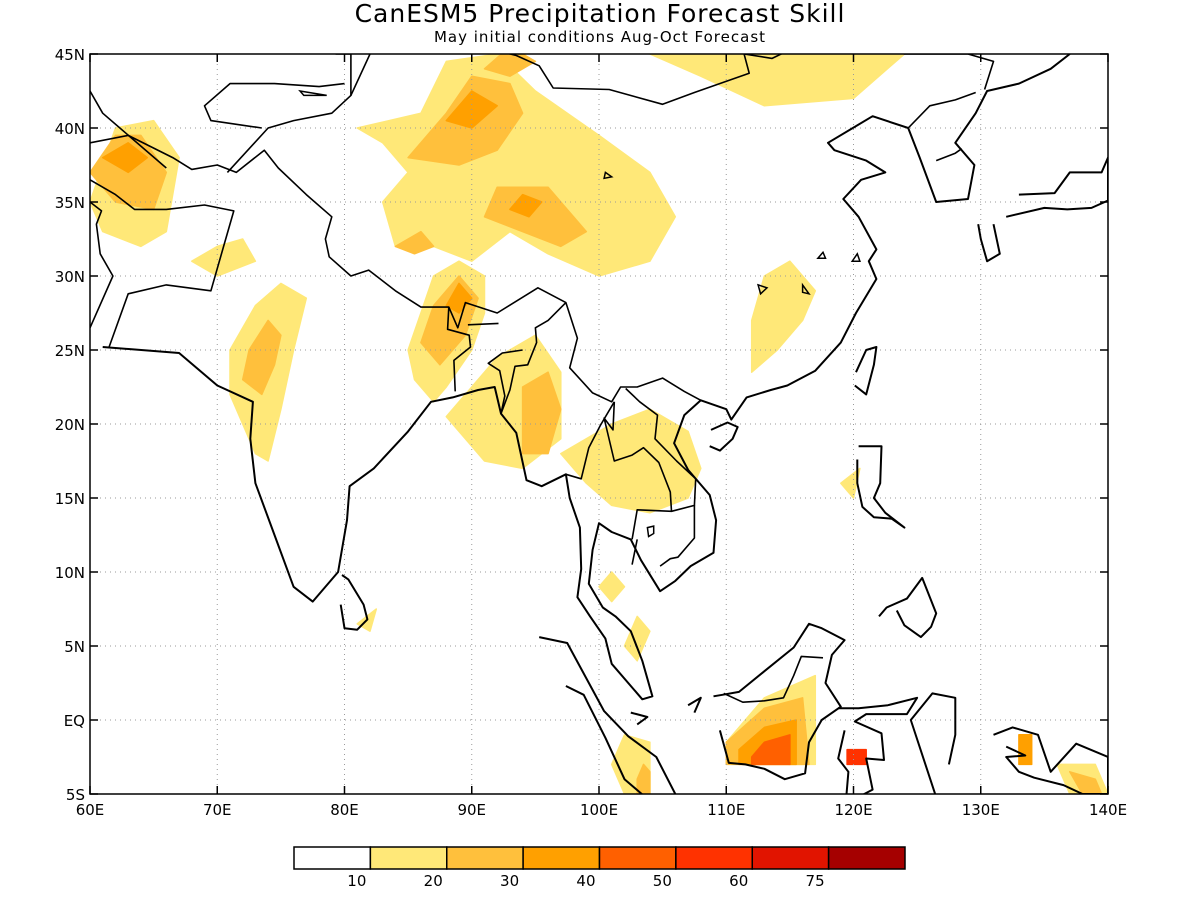  I want to click on lon-tick-label: 120E, so click(853, 810).